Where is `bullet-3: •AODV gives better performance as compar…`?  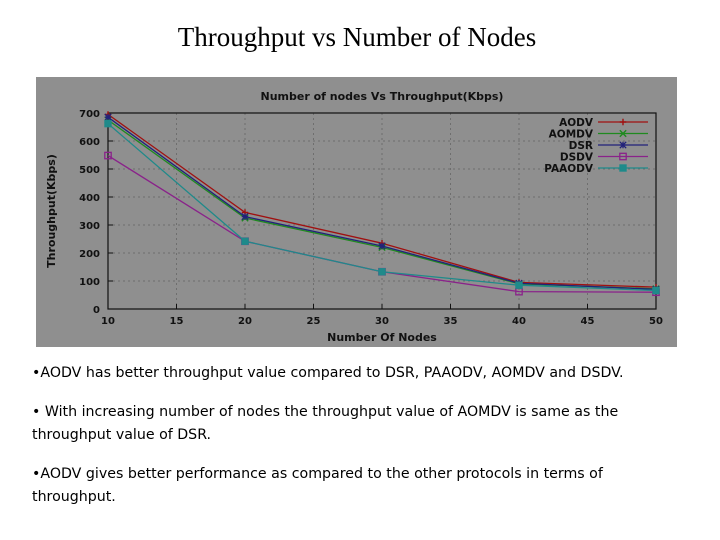
bullet-3: •AODV gives better performance as compar… is located at coordinates (317, 485).